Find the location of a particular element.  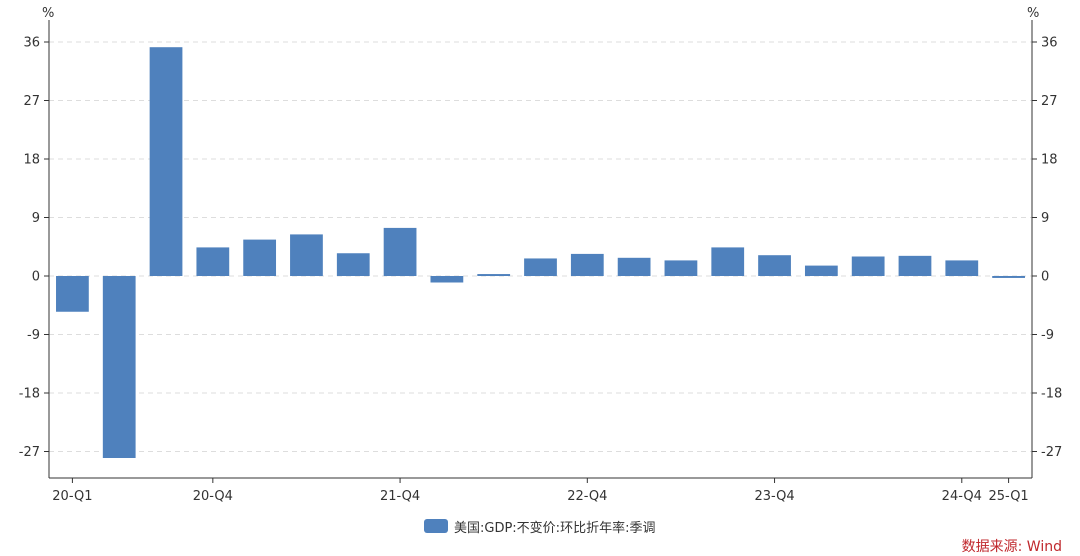

source-note: 数据来源: Wind is located at coordinates (1011, 547).